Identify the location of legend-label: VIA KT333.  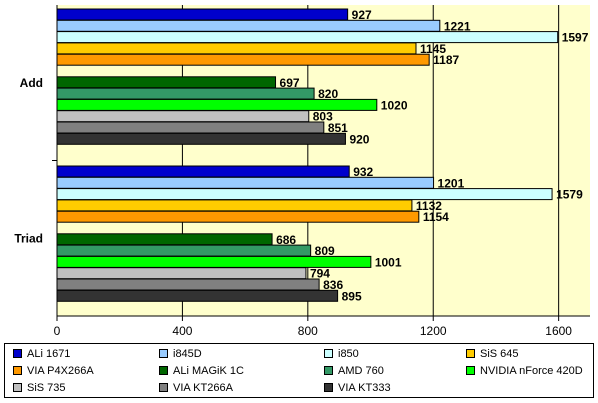
(364, 387).